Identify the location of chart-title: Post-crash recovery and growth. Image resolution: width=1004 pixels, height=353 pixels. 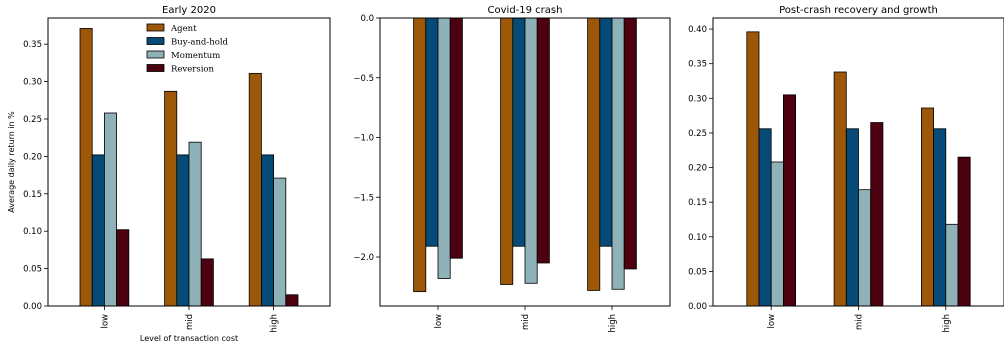
(858, 10).